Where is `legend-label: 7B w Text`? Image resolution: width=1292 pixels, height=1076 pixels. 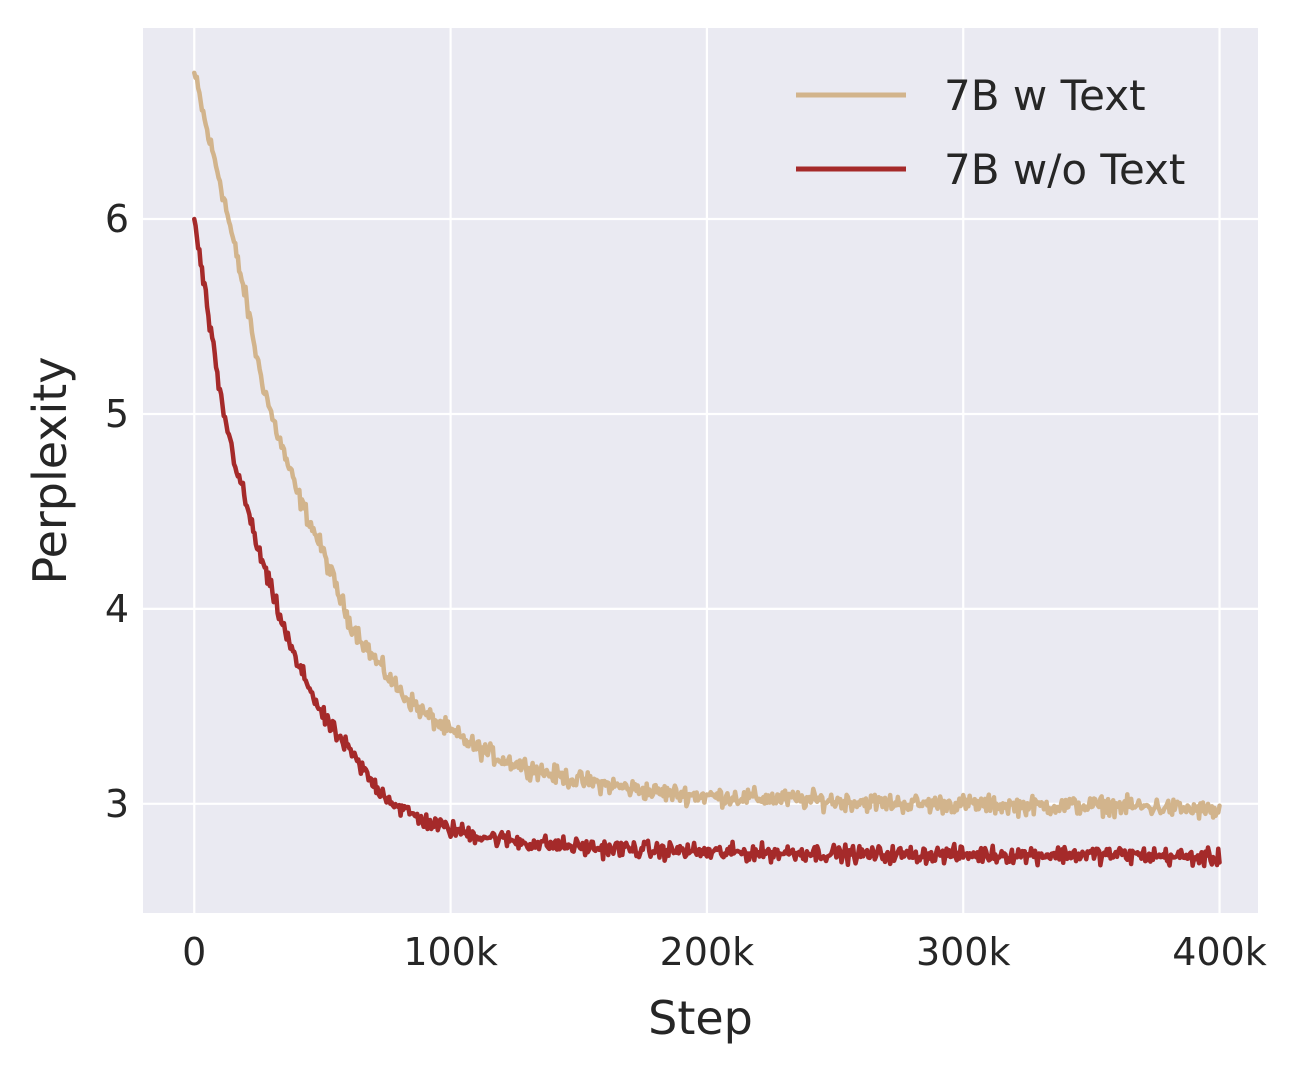
legend-label: 7B w Text is located at coordinates (1045, 95).